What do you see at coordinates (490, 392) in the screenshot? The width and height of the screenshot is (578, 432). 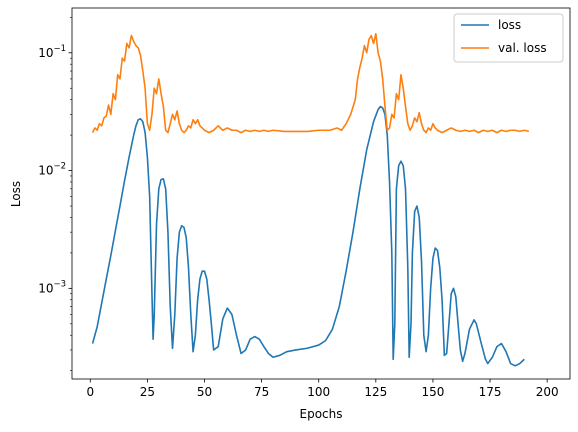 I see `x-tick-label: 175` at bounding box center [490, 392].